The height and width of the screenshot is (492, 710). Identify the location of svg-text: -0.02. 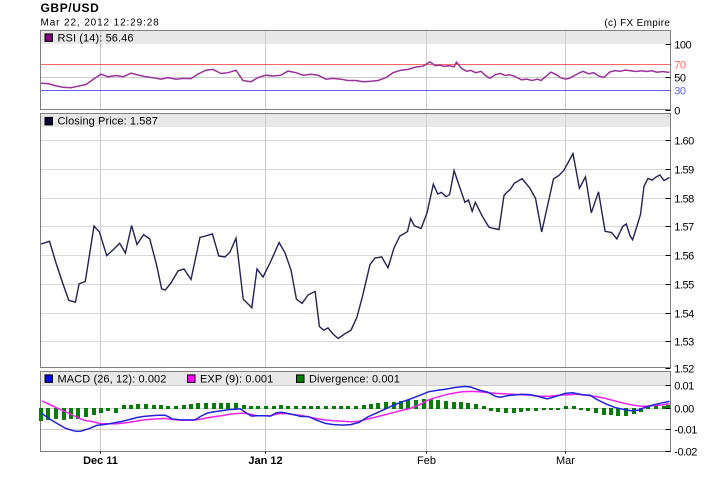
(685, 453).